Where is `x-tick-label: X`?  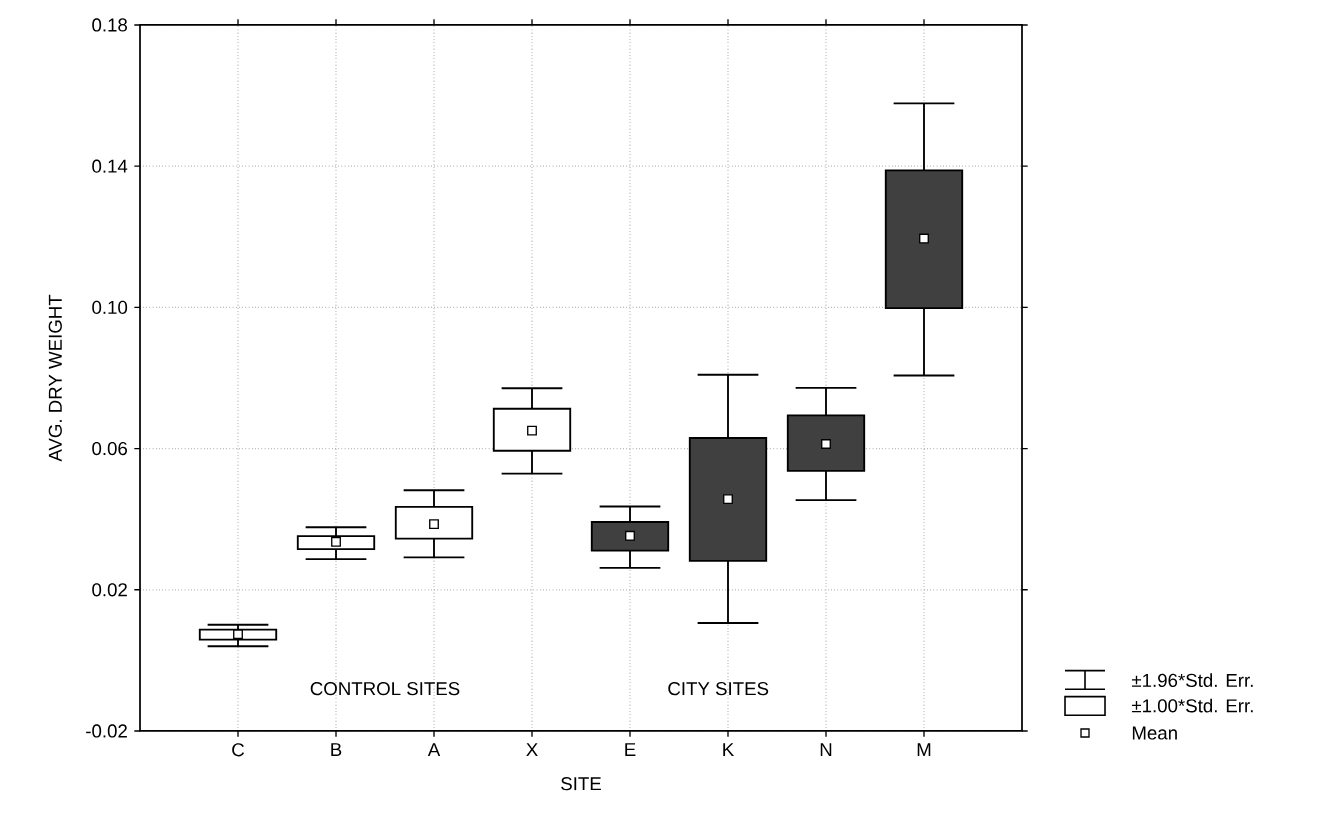
x-tick-label: X is located at coordinates (532, 750).